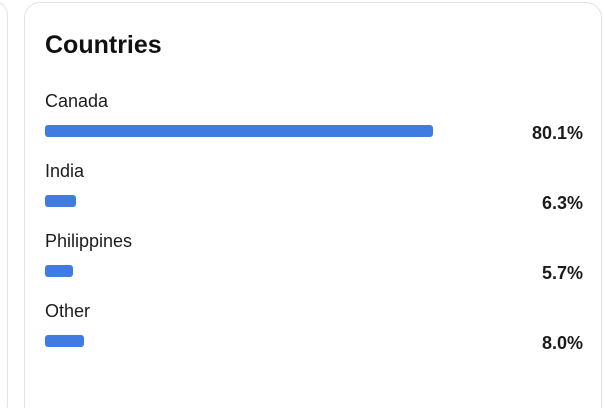  What do you see at coordinates (314, 262) in the screenshot?
I see `country-row-philippines: Philippines 5.7%` at bounding box center [314, 262].